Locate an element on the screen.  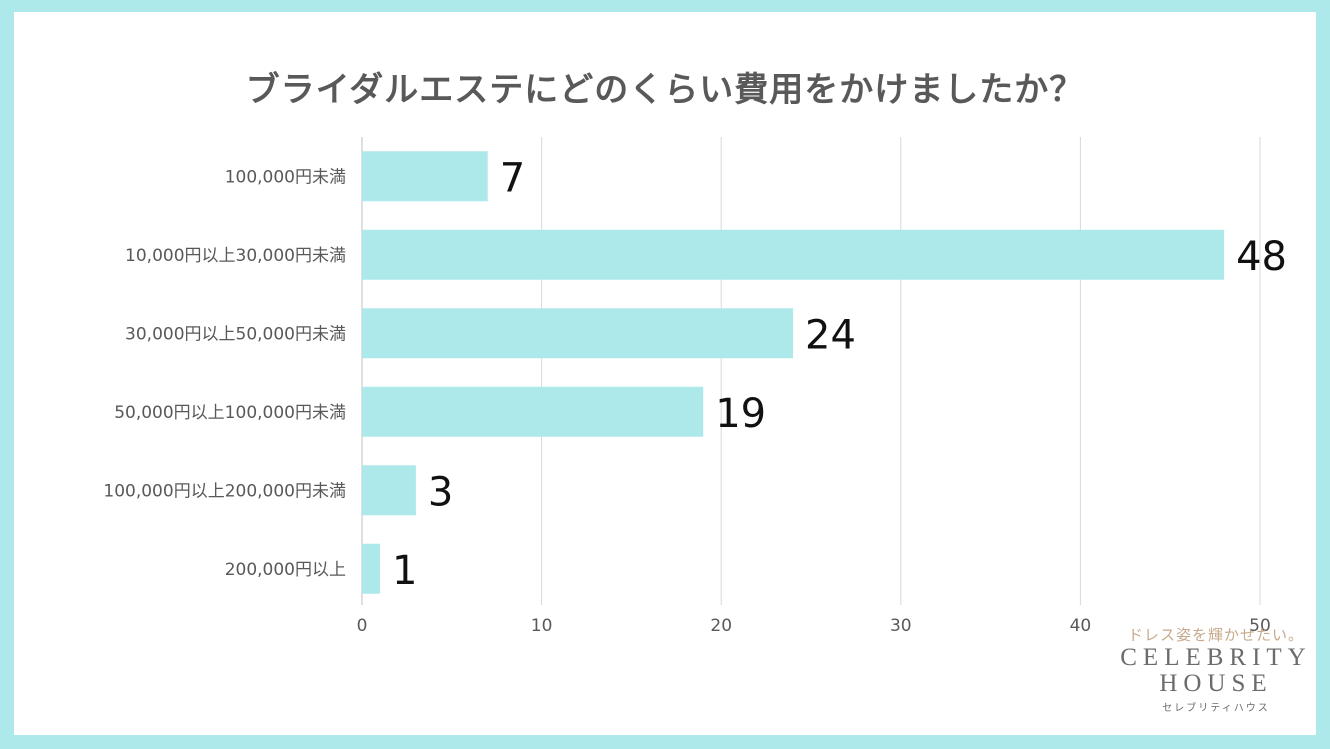
data-label: 3 is located at coordinates (440, 492).